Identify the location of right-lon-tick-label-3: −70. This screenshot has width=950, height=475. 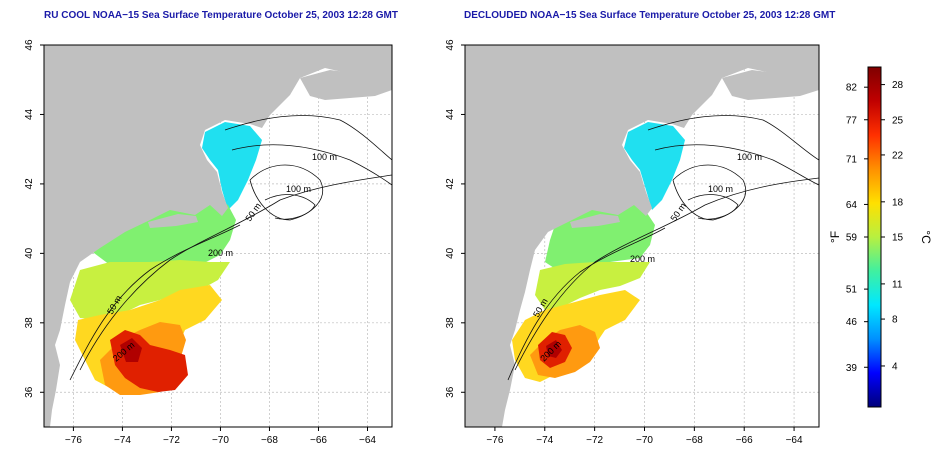
(644, 440).